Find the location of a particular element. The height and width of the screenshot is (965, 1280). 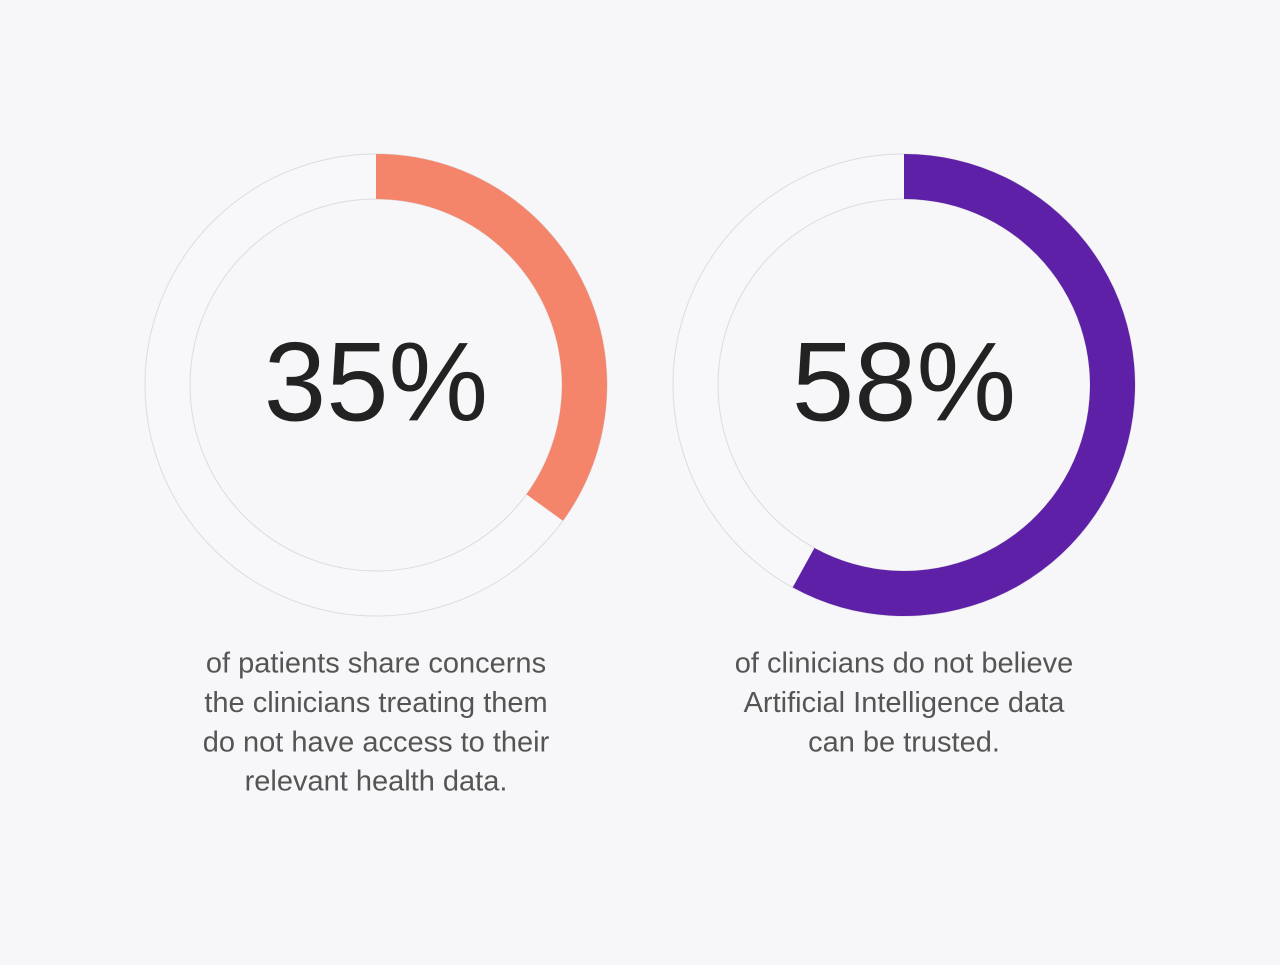

caption-line: of patients share concerns is located at coordinates (376, 664).